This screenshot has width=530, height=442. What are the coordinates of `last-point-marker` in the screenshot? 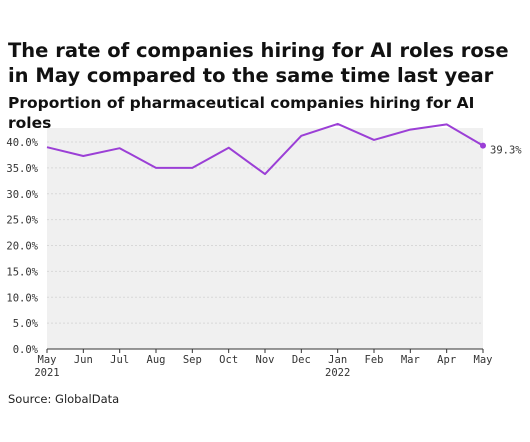 It's located at (483, 145).